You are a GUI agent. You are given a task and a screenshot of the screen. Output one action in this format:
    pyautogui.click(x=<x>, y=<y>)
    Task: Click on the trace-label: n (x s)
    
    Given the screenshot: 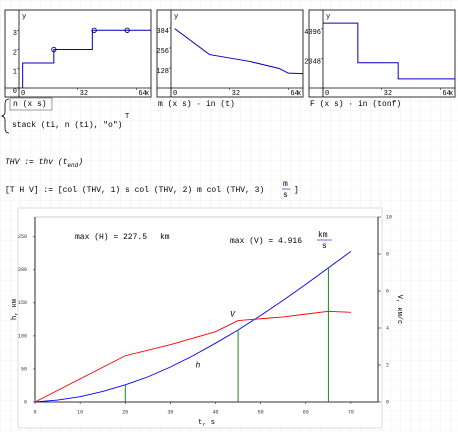 What is the action you would take?
    pyautogui.click(x=30, y=104)
    